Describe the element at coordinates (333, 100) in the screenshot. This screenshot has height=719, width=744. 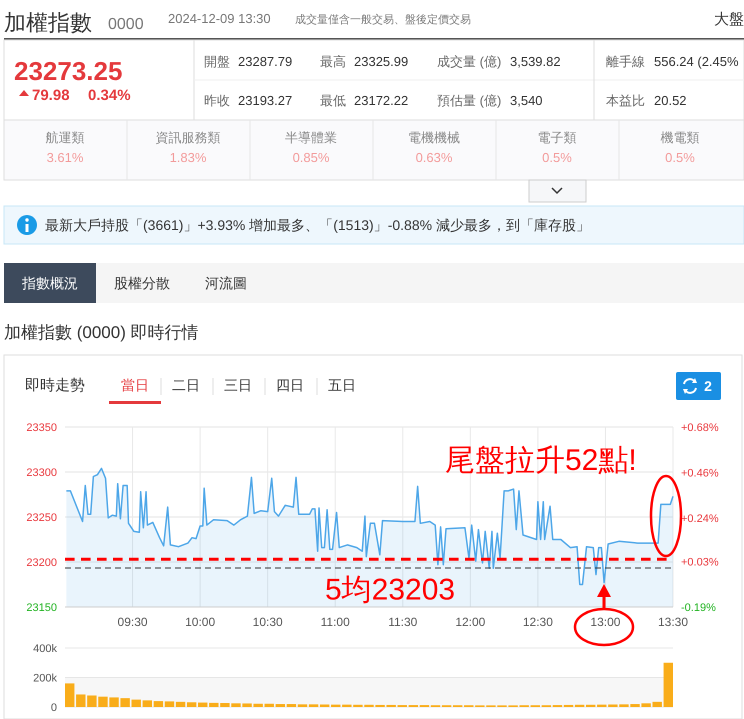
I see `text: 最低` at that location.